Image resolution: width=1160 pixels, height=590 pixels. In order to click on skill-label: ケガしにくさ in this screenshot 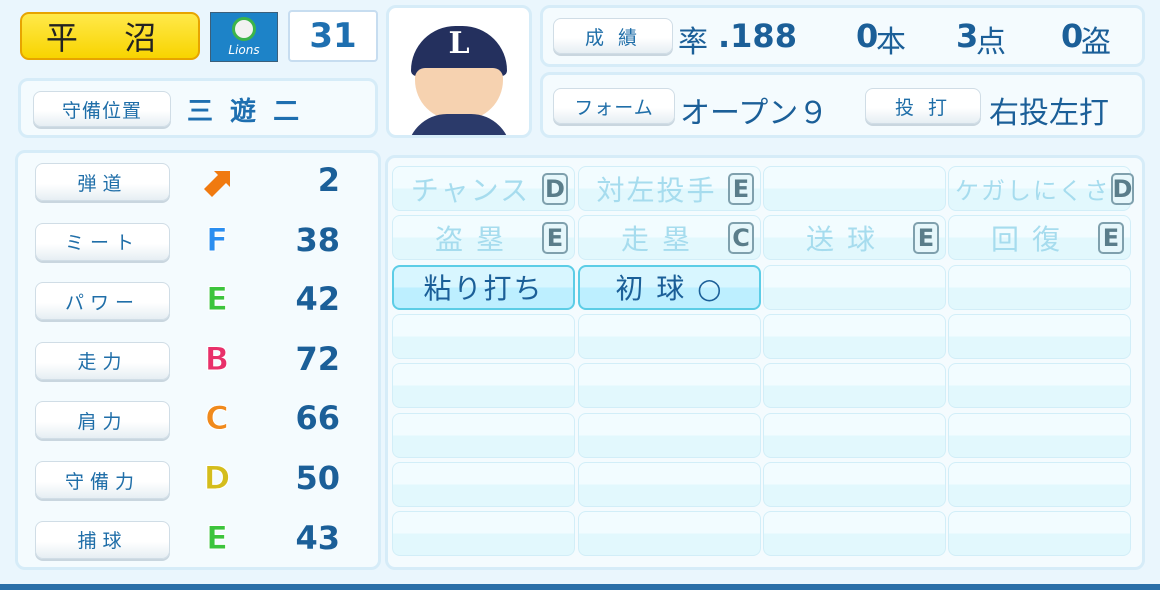, I will do `click(1033, 191)`.